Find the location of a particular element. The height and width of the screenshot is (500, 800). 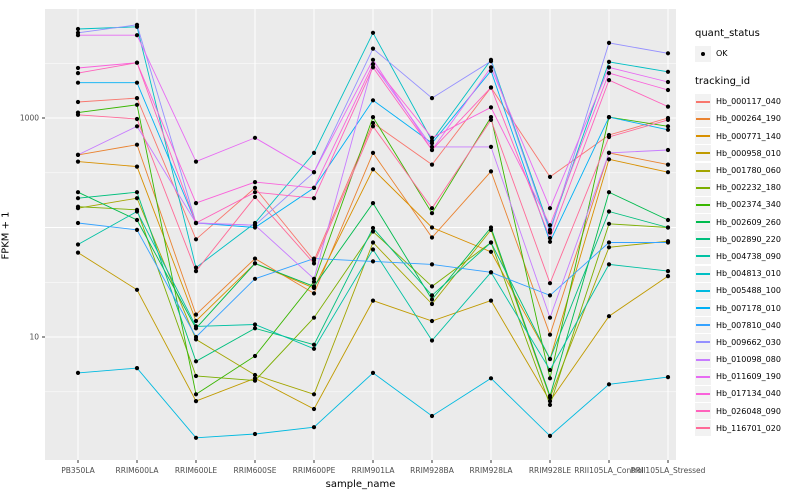

legend-entry-Hb_000264_190: Hb_000264_190 is located at coordinates (746, 118).